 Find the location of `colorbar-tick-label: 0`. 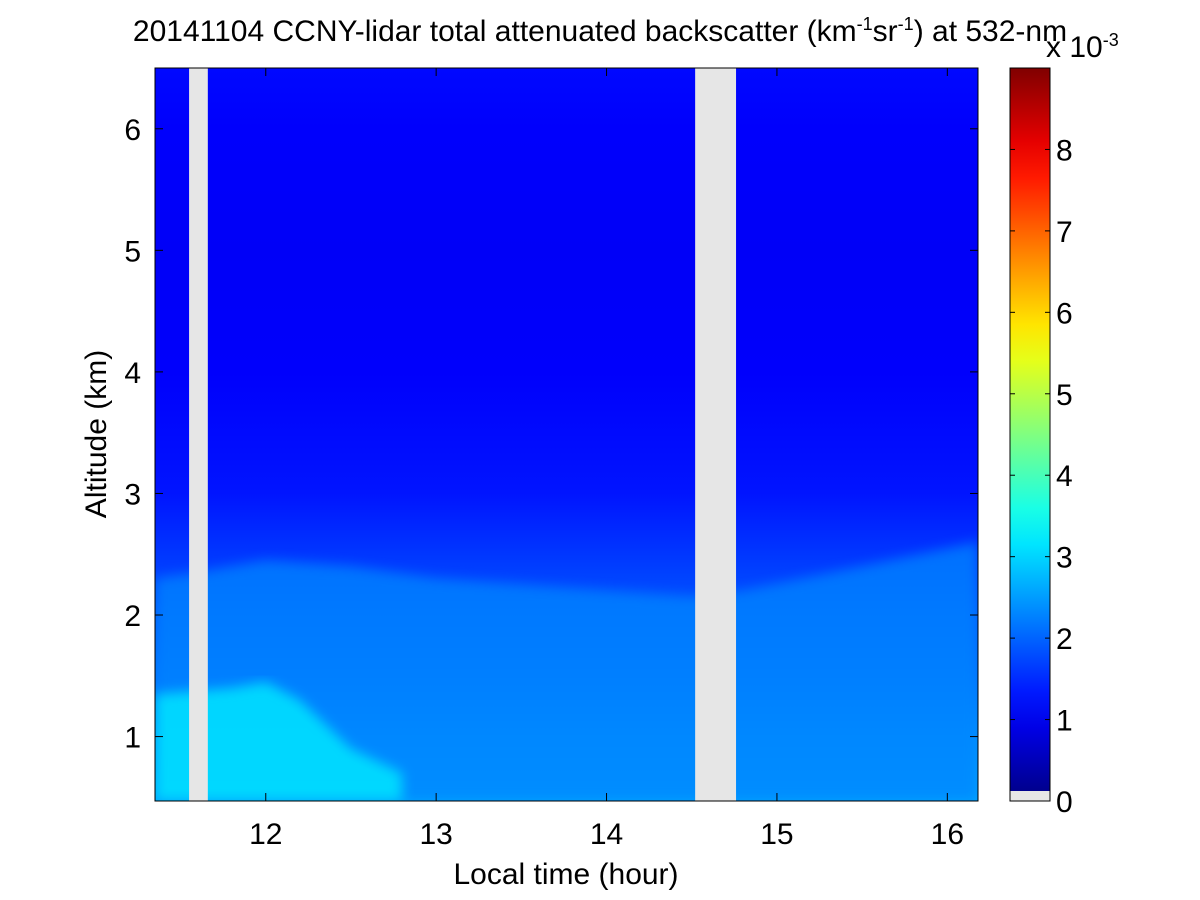

colorbar-tick-label: 0 is located at coordinates (1064, 802).